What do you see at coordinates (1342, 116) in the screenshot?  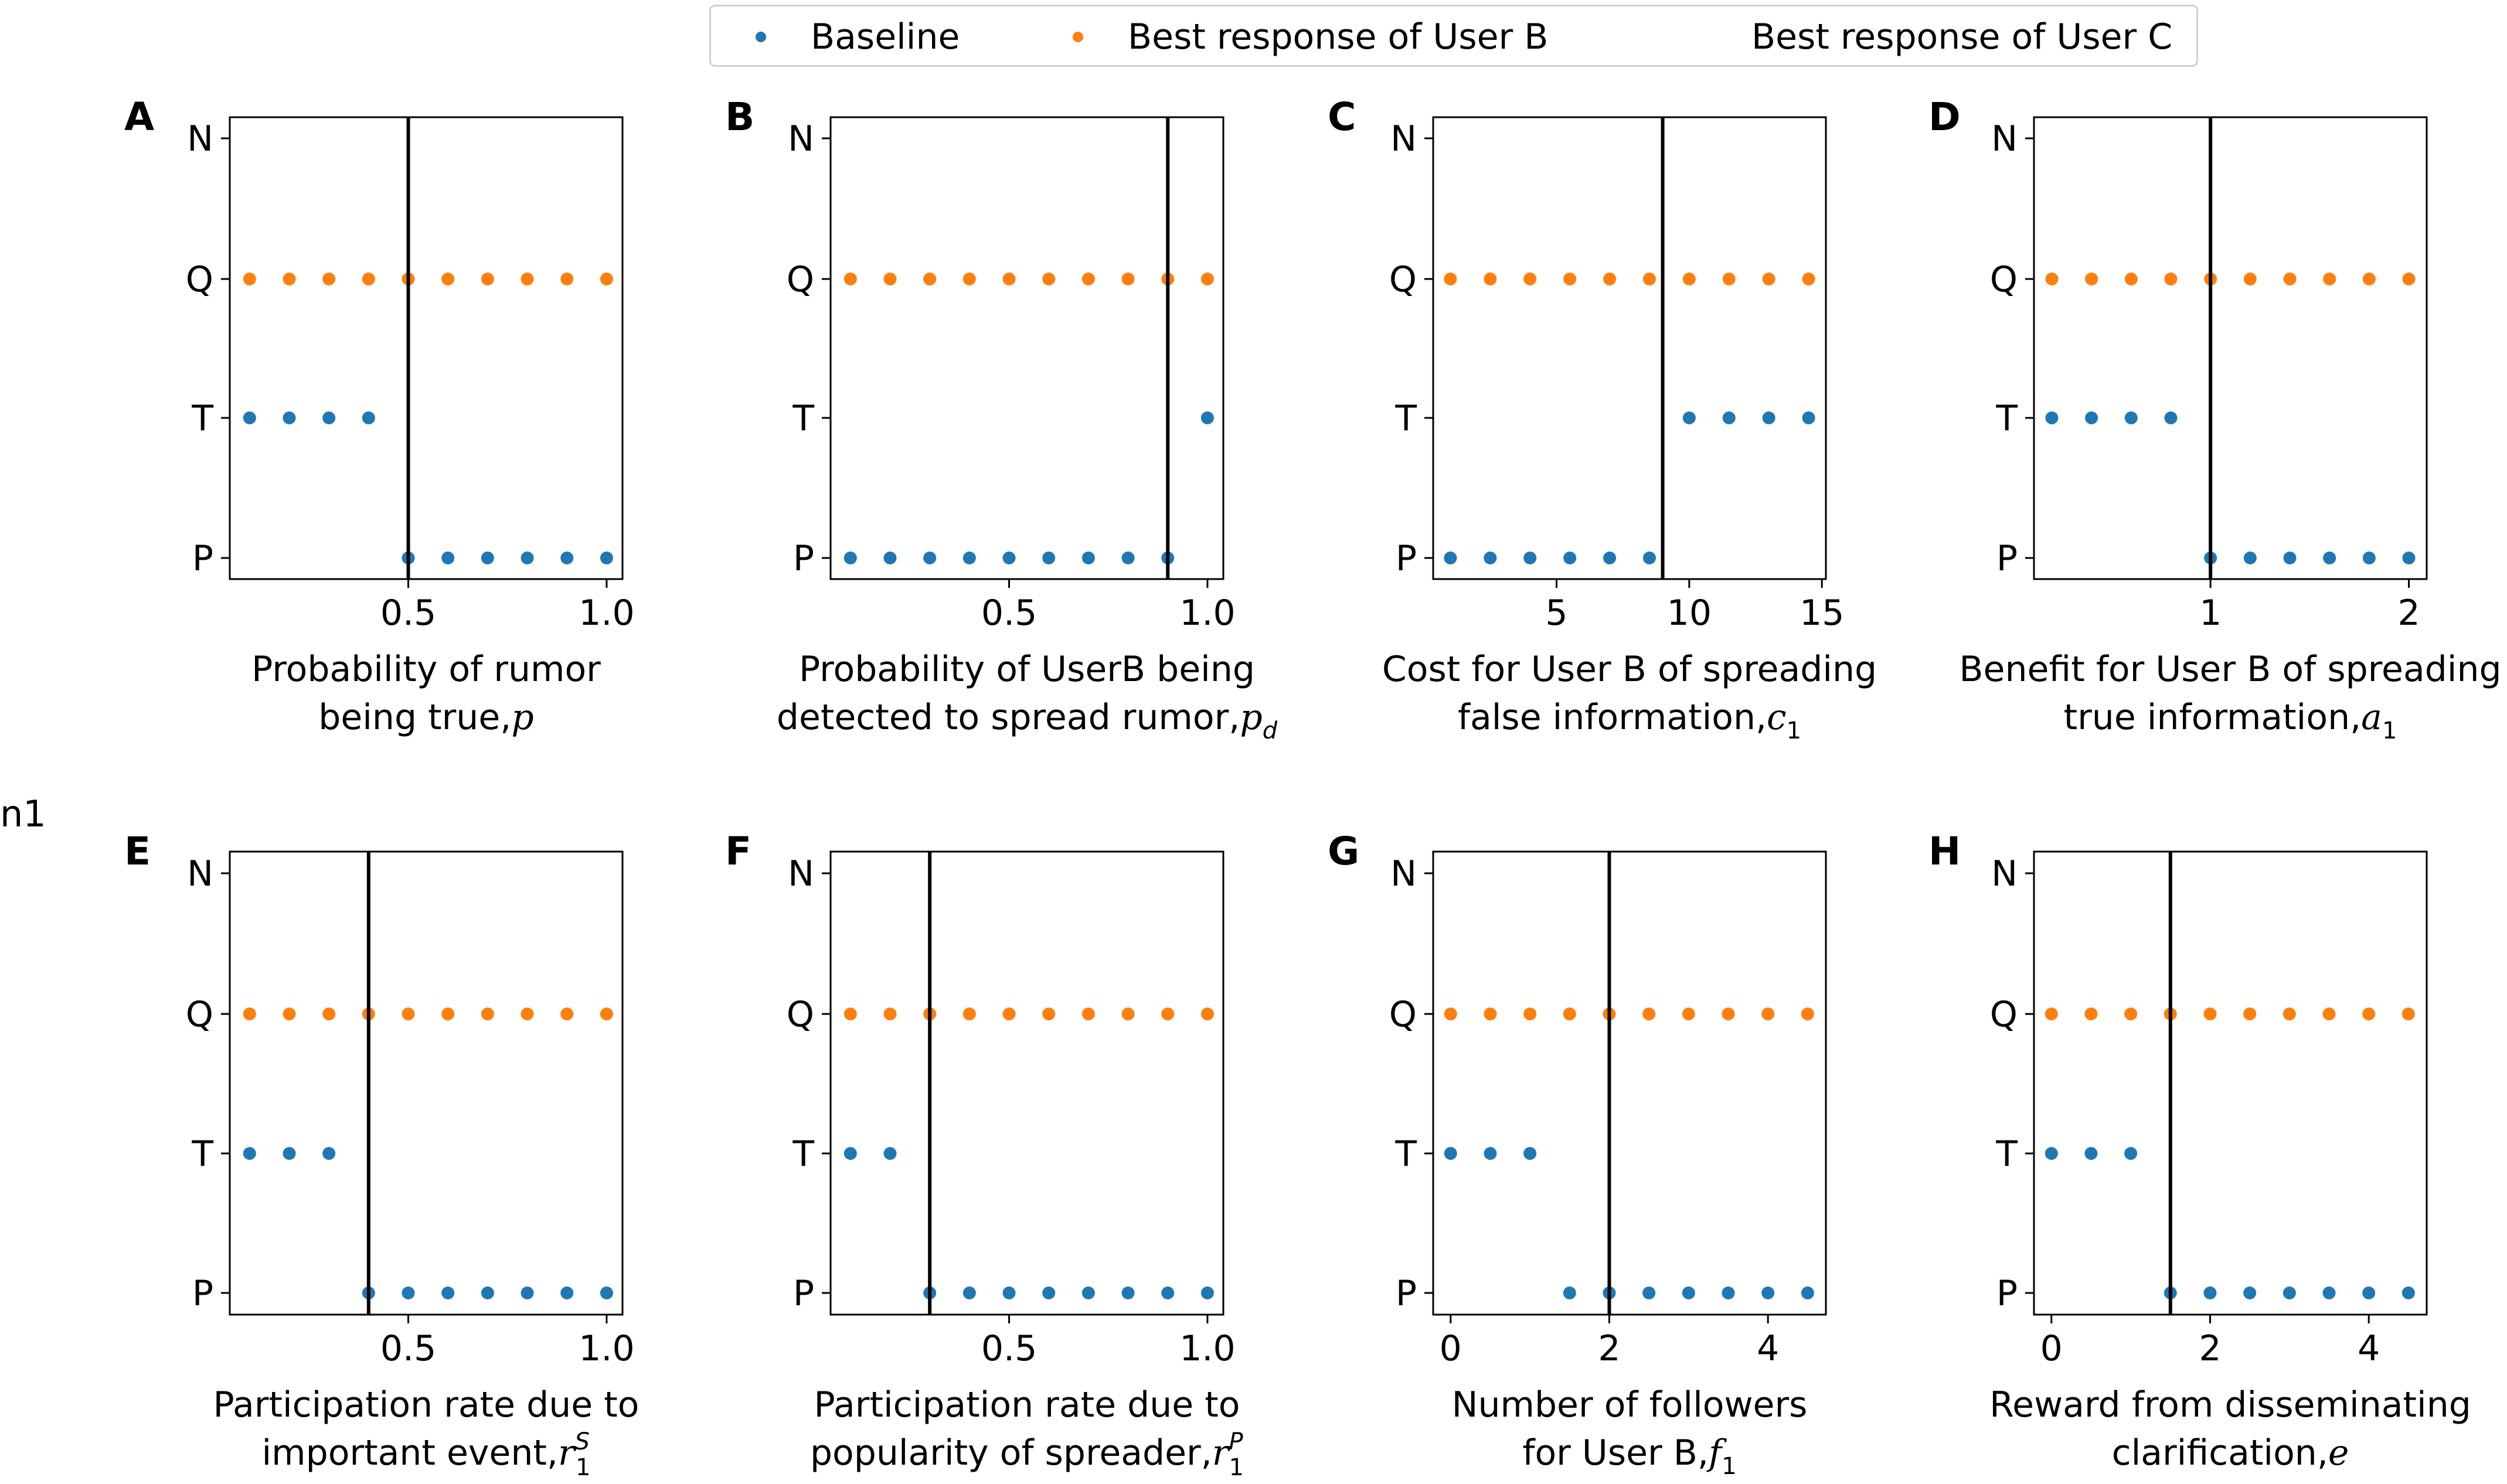 I see `panel-letter: C` at bounding box center [1342, 116].